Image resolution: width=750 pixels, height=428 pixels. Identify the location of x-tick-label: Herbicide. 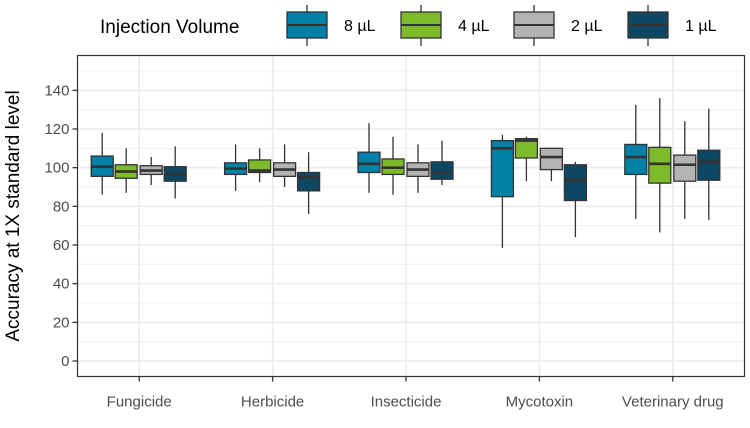
(272, 402).